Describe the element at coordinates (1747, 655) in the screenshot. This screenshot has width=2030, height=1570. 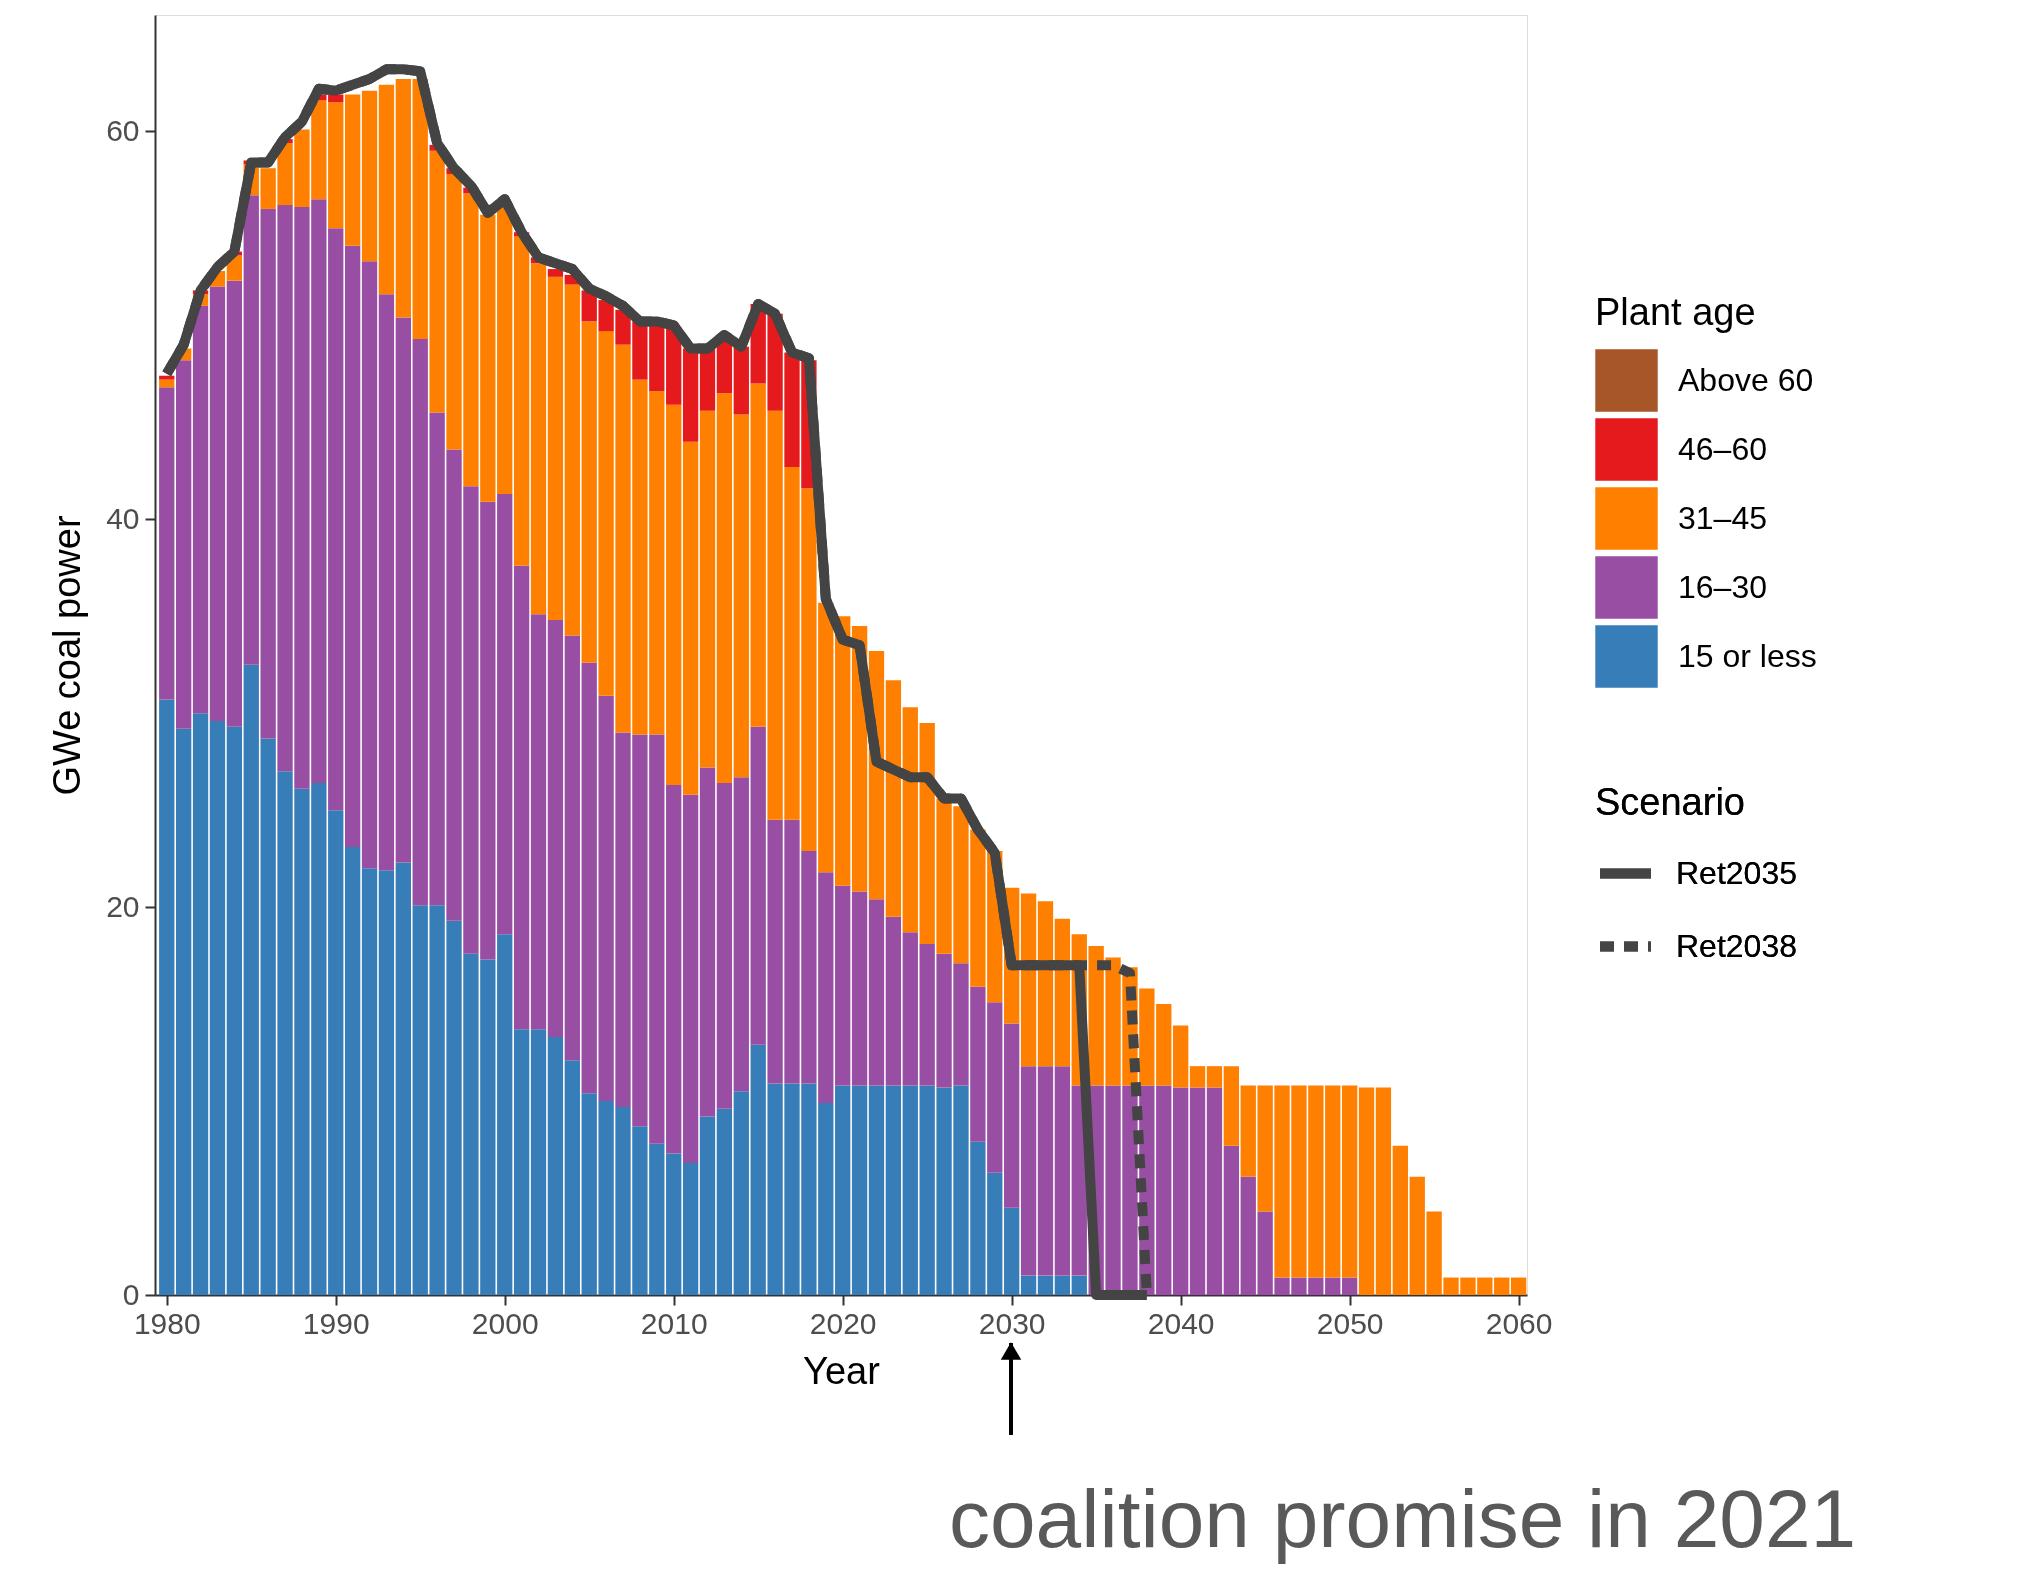
I see `legend-label: 15 or less` at that location.